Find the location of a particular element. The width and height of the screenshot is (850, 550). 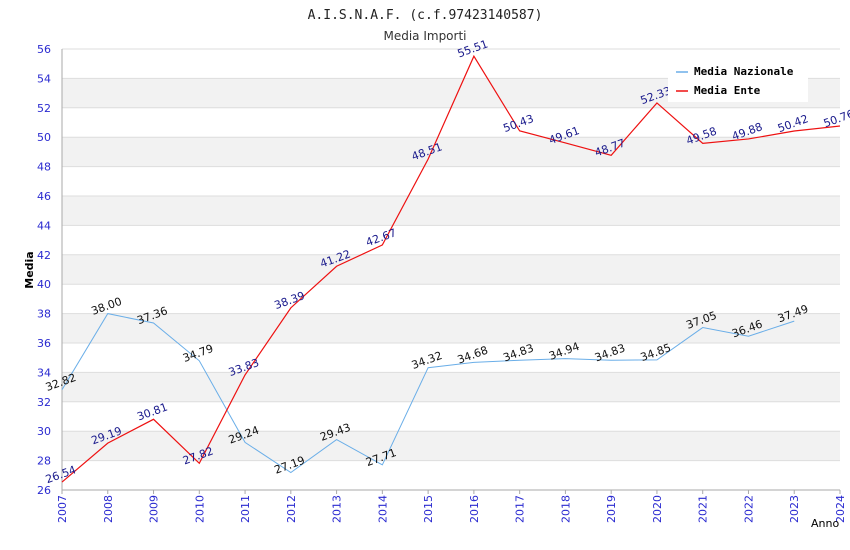

x-tick-label: 2007 is located at coordinates (62, 509).